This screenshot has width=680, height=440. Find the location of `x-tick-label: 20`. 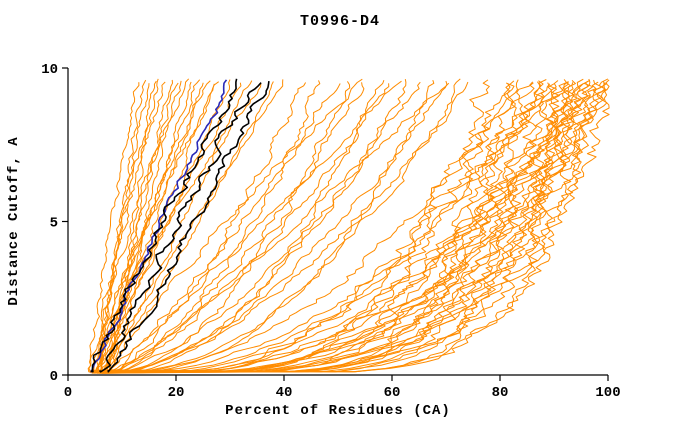

x-tick-label: 20 is located at coordinates (176, 393).